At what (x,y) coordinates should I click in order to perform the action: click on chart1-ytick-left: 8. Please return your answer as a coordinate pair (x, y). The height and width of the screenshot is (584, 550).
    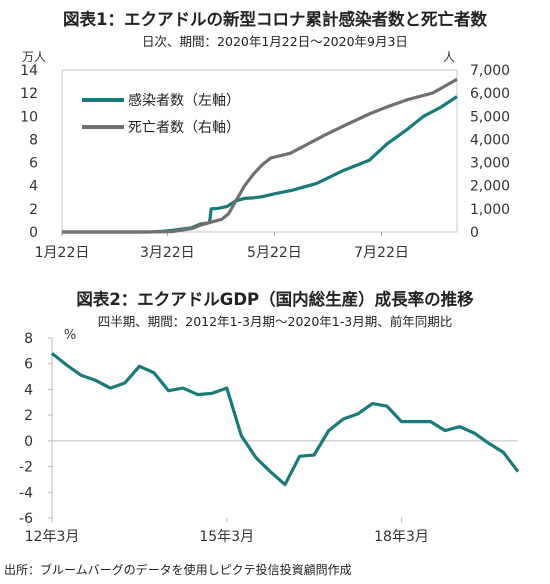
    Looking at the image, I should click on (33, 140).